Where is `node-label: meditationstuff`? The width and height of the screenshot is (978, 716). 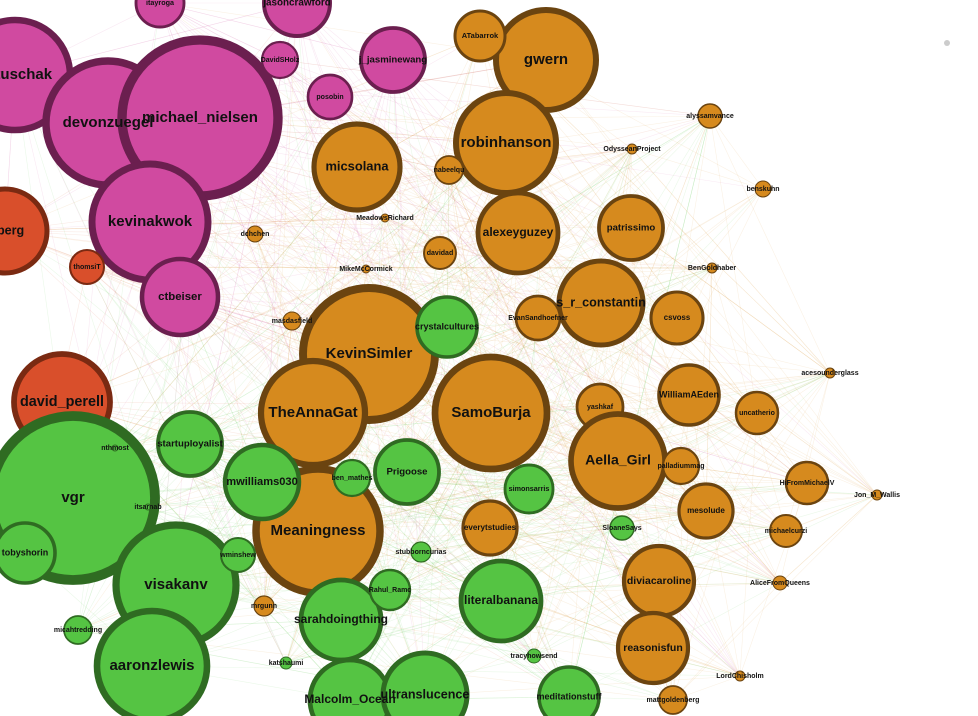 node-label: meditationstuff is located at coordinates (570, 696).